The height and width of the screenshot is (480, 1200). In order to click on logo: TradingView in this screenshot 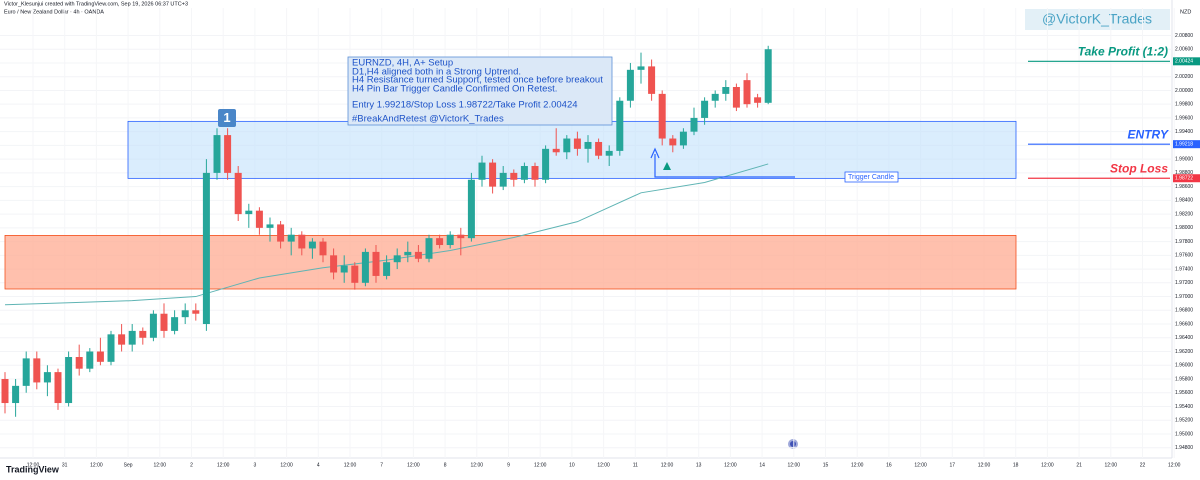, I will do `click(33, 469)`.